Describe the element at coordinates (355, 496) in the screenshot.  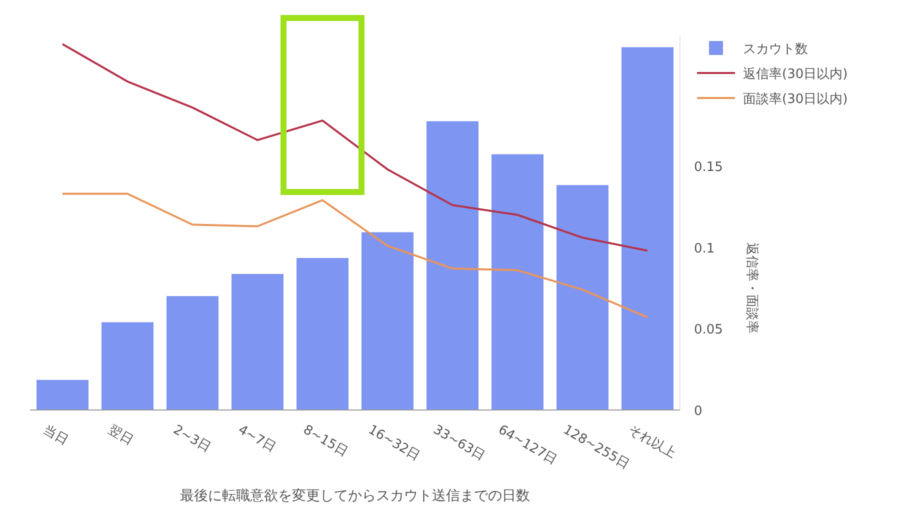
I see `x-axis-title: 最後に転職意欲を変更してからスカウト送信までの日数` at that location.